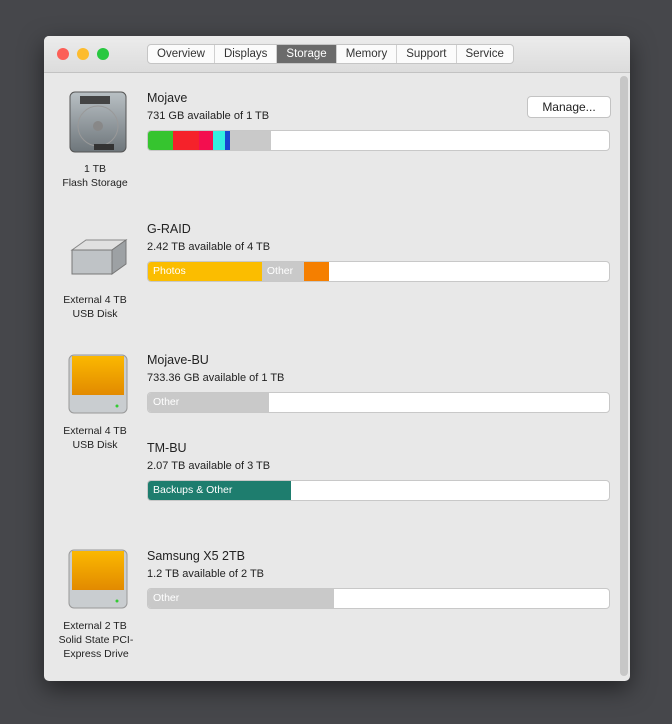  Describe the element at coordinates (167, 448) in the screenshot. I see `volume-name: TM-BU` at that location.